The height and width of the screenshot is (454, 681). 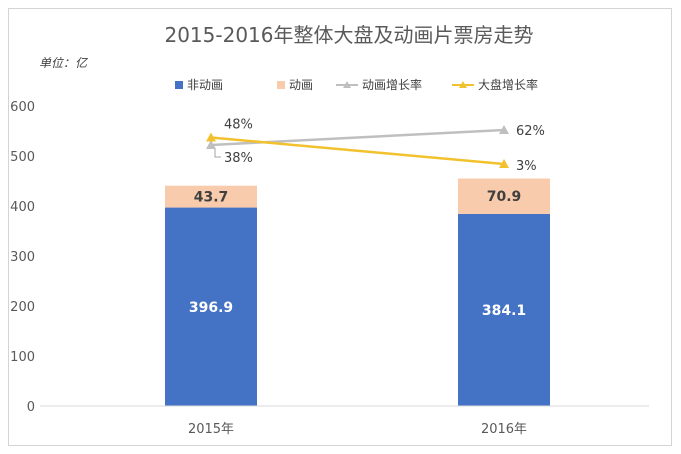 What do you see at coordinates (392, 84) in the screenshot?
I see `legend-label-animation-growth: 动画增长率` at bounding box center [392, 84].